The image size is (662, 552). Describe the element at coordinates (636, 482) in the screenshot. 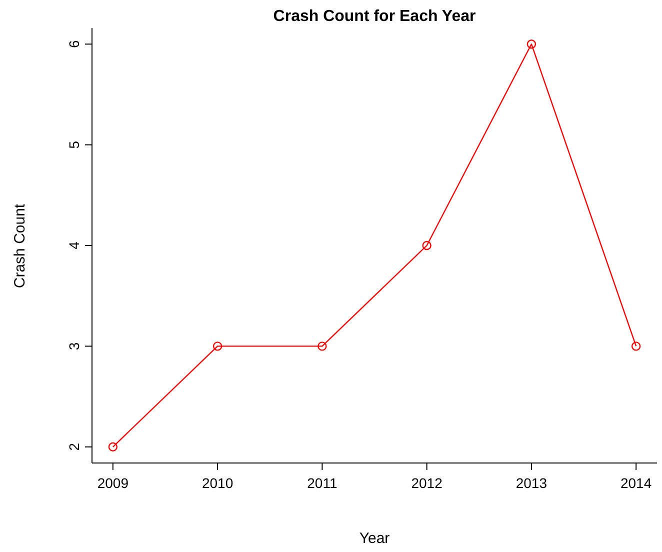

I see `x-tick-label: 2014` at that location.